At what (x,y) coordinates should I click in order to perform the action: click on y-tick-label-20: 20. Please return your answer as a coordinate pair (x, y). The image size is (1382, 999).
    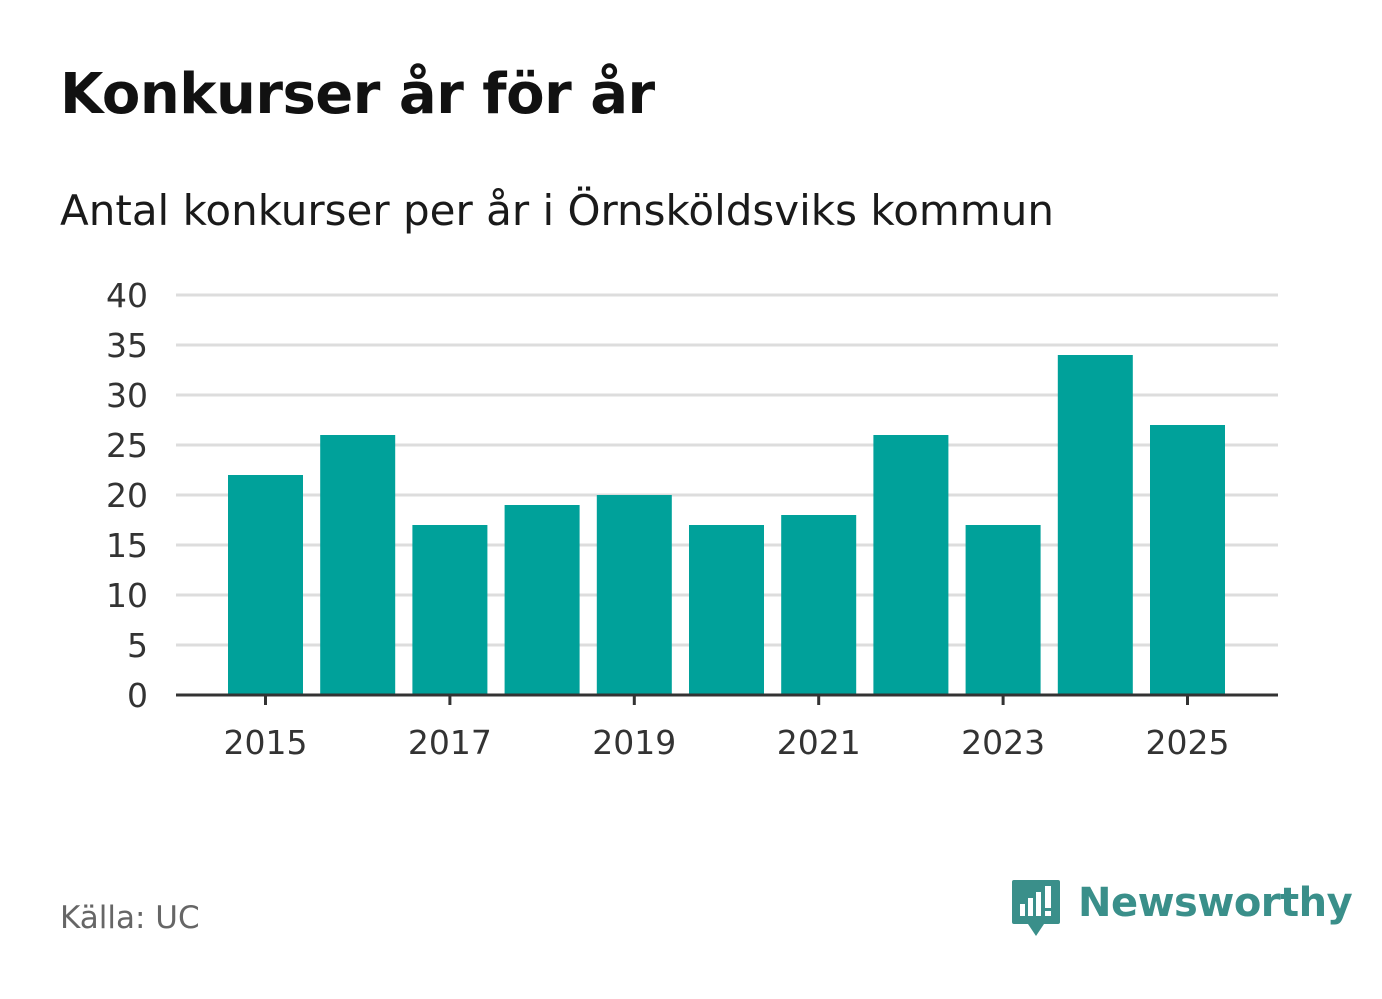
    Looking at the image, I should click on (127, 495).